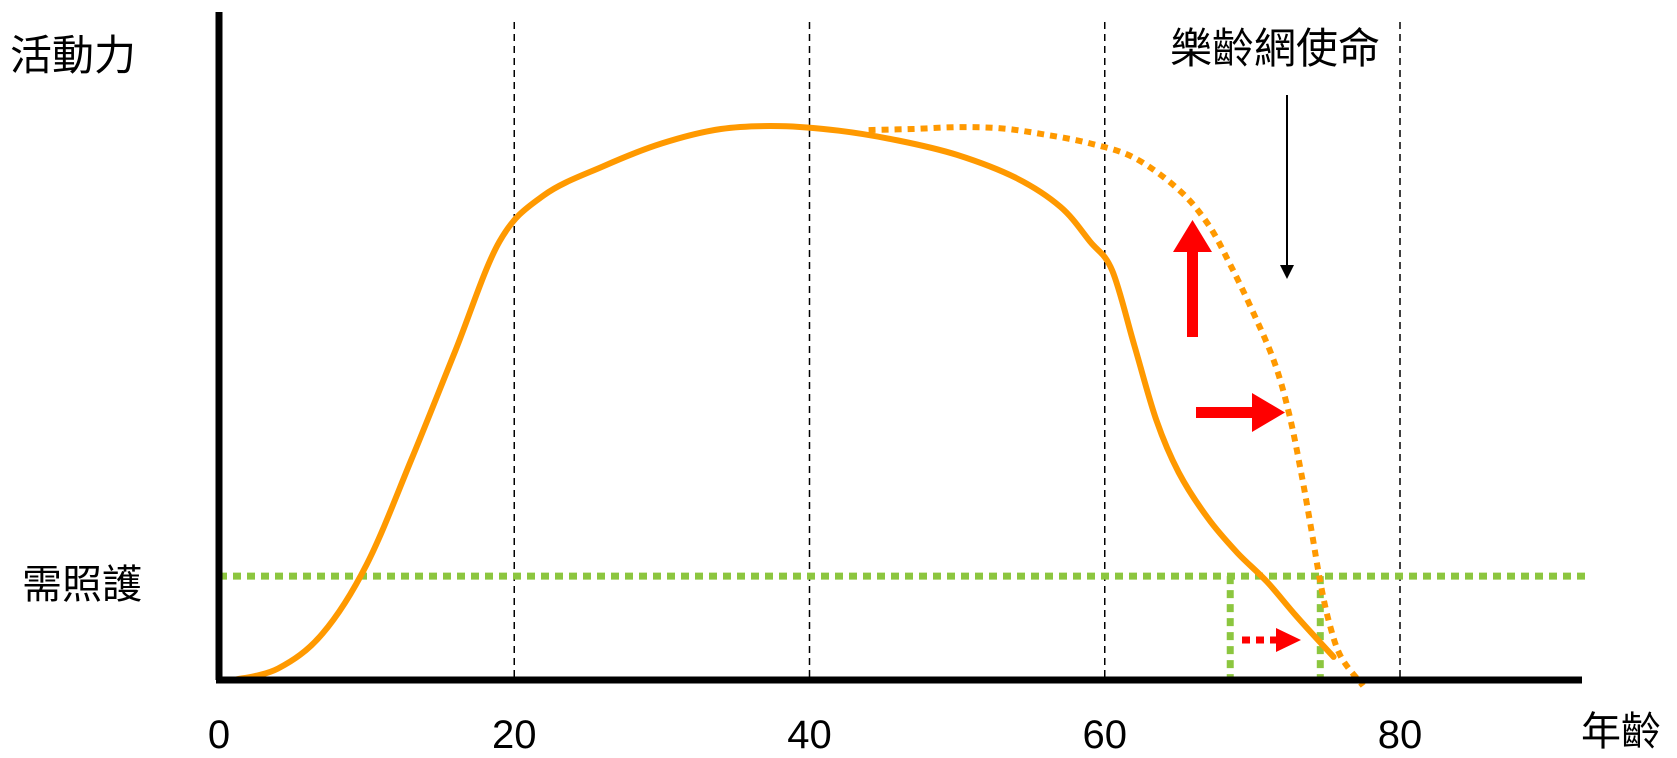  What do you see at coordinates (1288, 640) in the screenshot?
I see `dotted-right-arrow-head` at bounding box center [1288, 640].